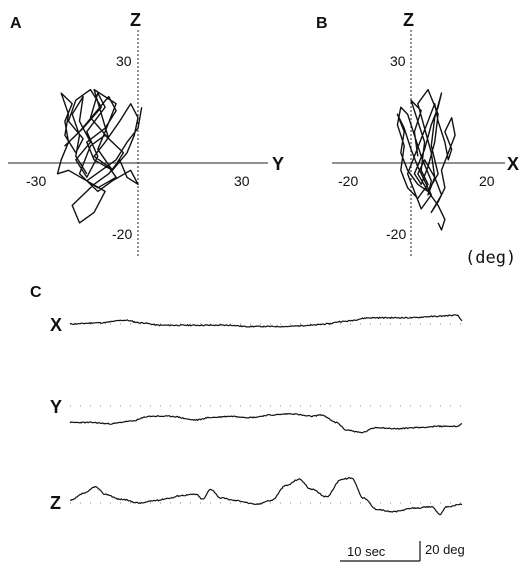  I want to click on panel-b-ytick-bottom: -20, so click(396, 234).